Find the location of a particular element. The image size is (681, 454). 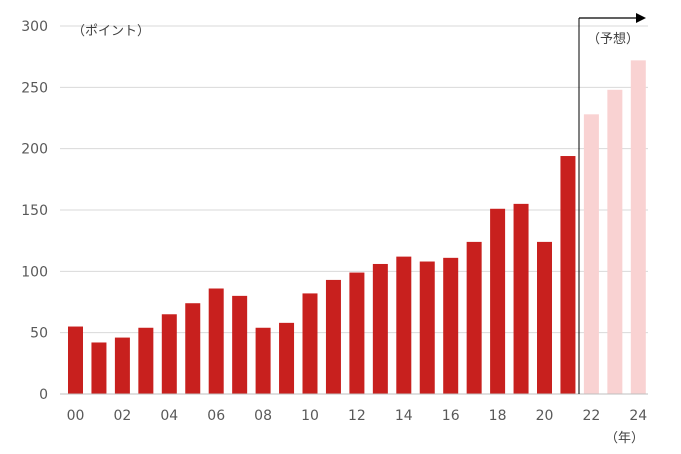

y-tick-label: 250 is located at coordinates (34, 88).